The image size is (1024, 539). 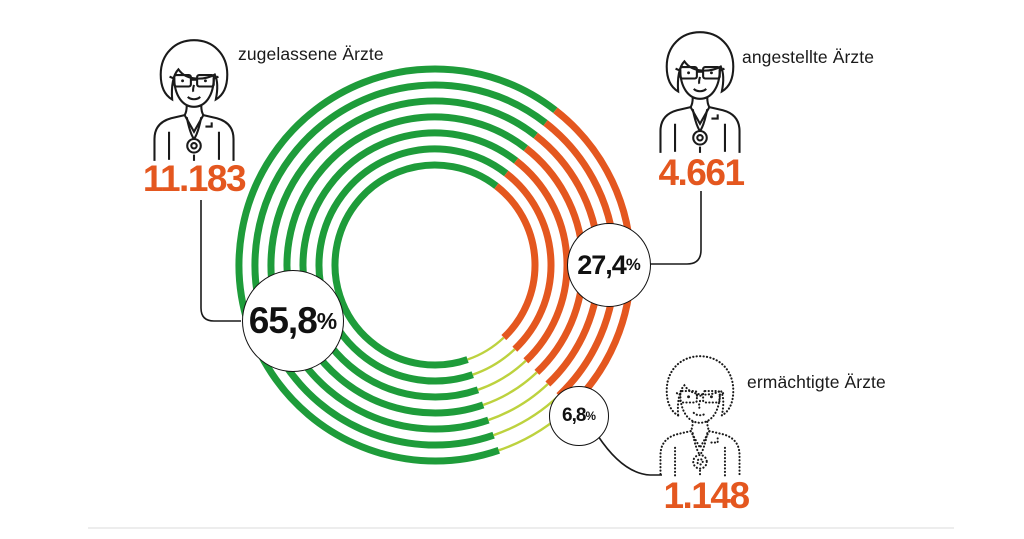 What do you see at coordinates (220, 261) in the screenshot?
I see `connector-line-zugelassene` at bounding box center [220, 261].